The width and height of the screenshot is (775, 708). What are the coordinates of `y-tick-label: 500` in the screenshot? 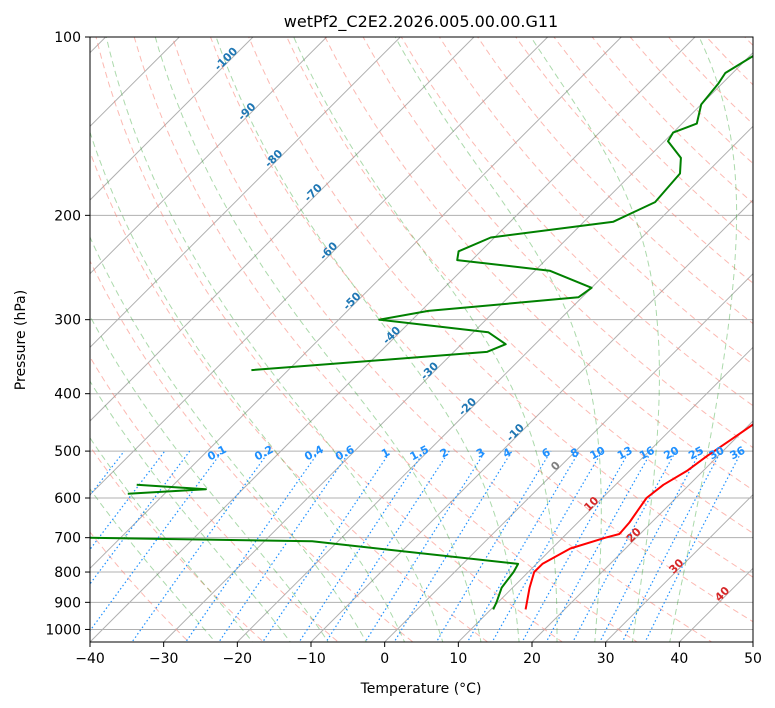 It's located at (67, 452).